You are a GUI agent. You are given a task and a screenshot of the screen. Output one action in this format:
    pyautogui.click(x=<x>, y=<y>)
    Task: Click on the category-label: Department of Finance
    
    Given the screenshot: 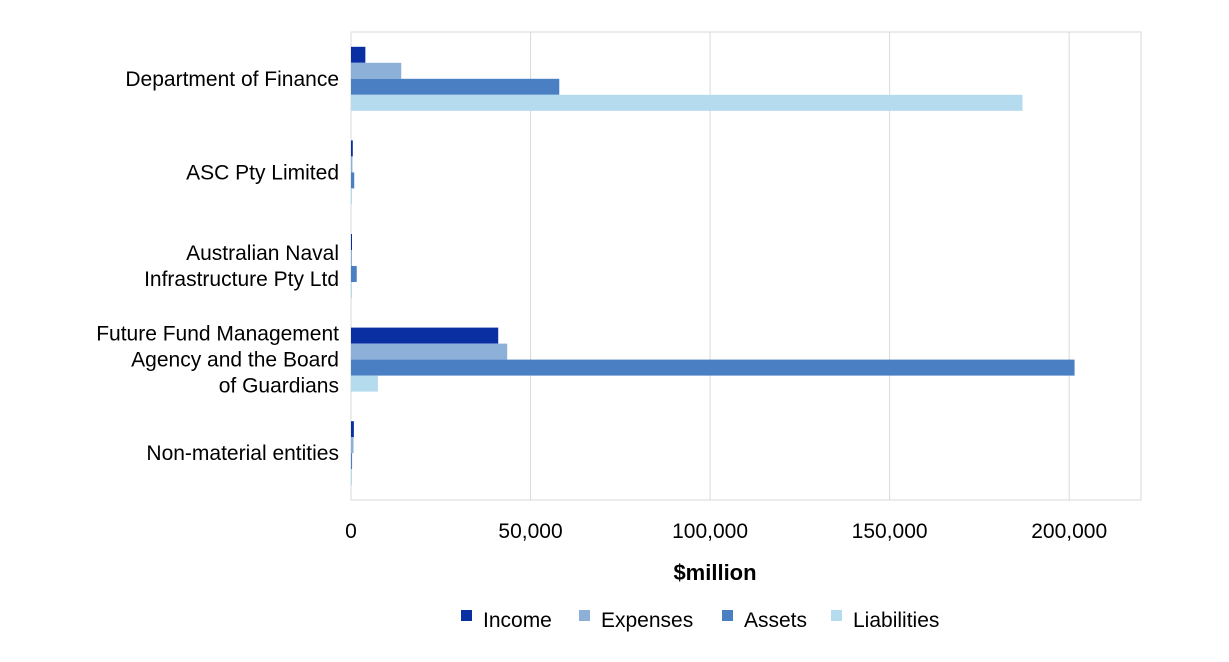 What is the action you would take?
    pyautogui.click(x=232, y=79)
    